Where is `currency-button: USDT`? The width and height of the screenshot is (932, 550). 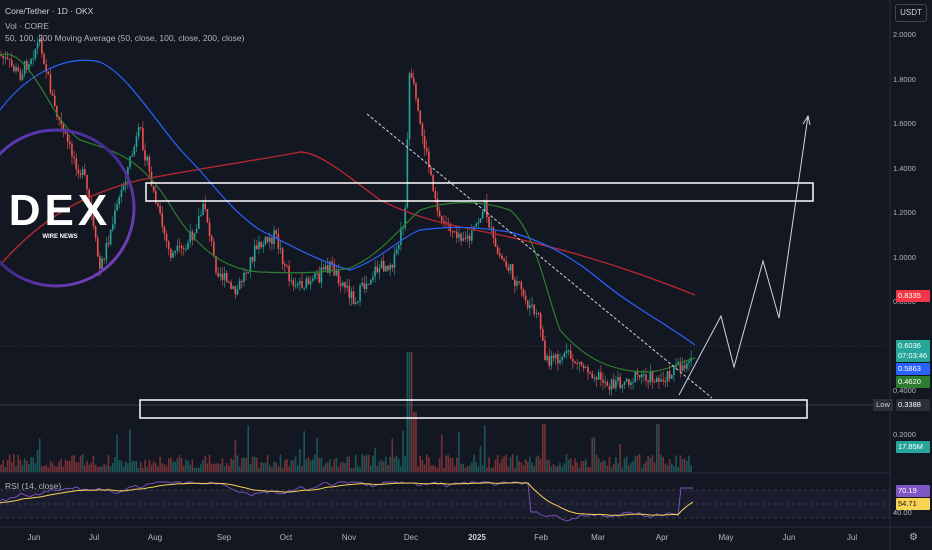
currency-button: USDT is located at coordinates (911, 13).